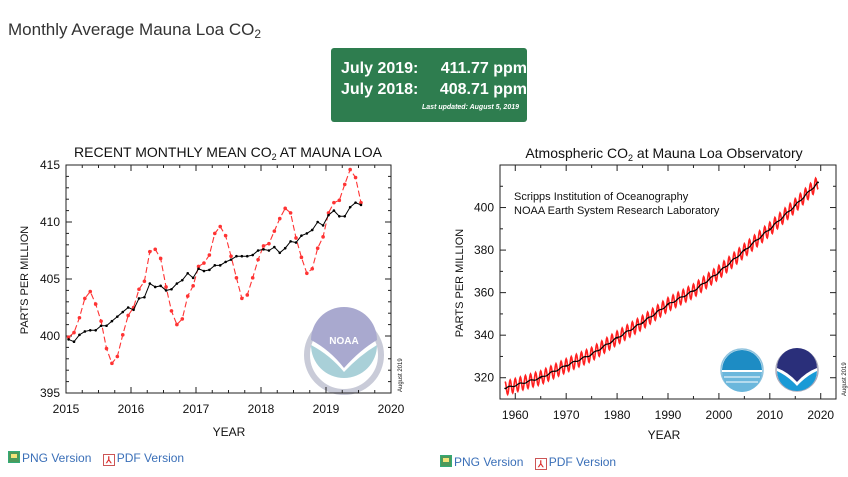  Describe the element at coordinates (50, 393) in the screenshot. I see `y-tick-label: 395` at that location.